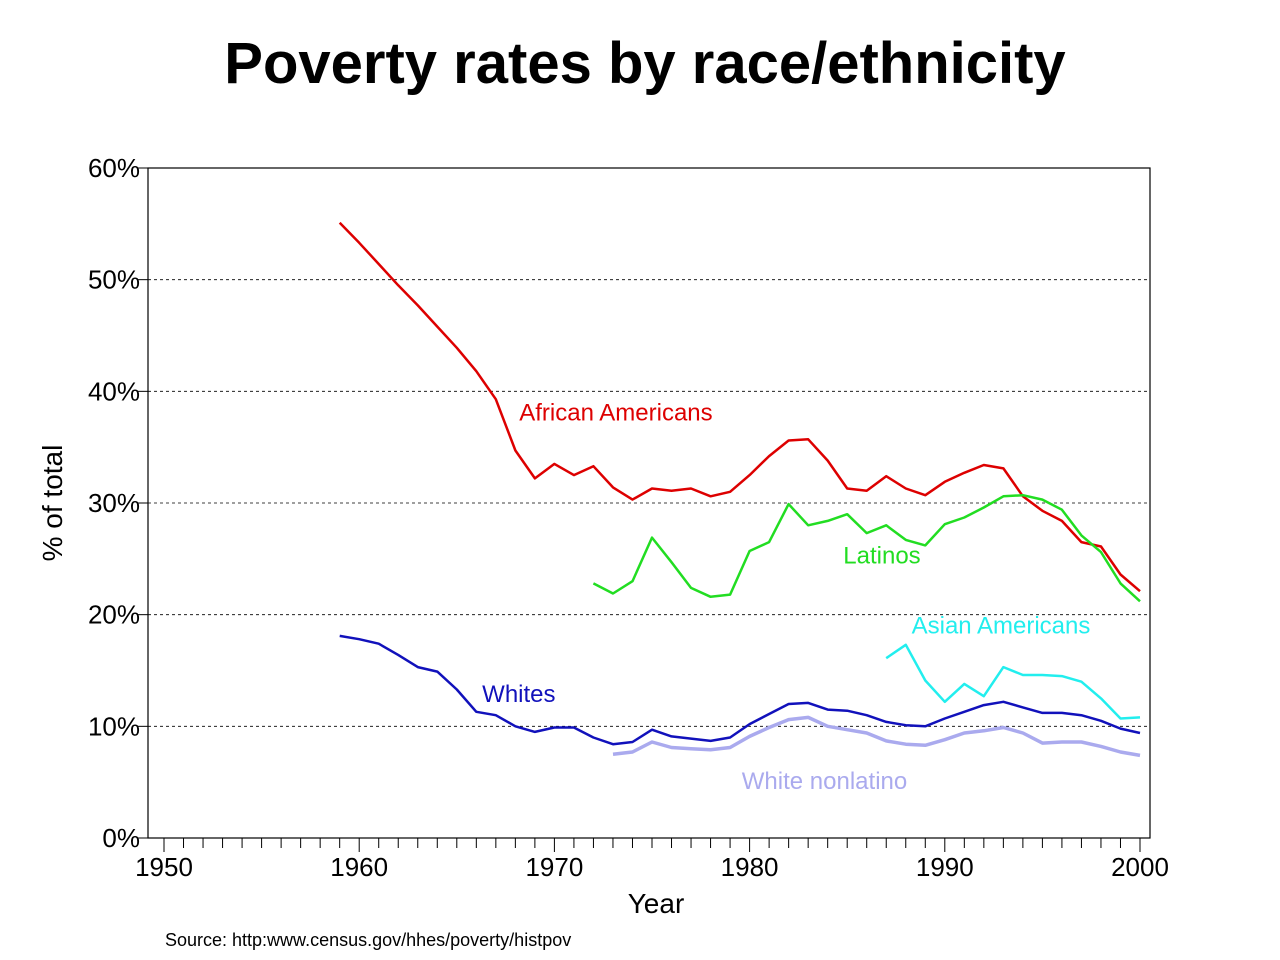 Image resolution: width=1280 pixels, height=960 pixels. I want to click on x-tick-label: 1960, so click(359, 867).